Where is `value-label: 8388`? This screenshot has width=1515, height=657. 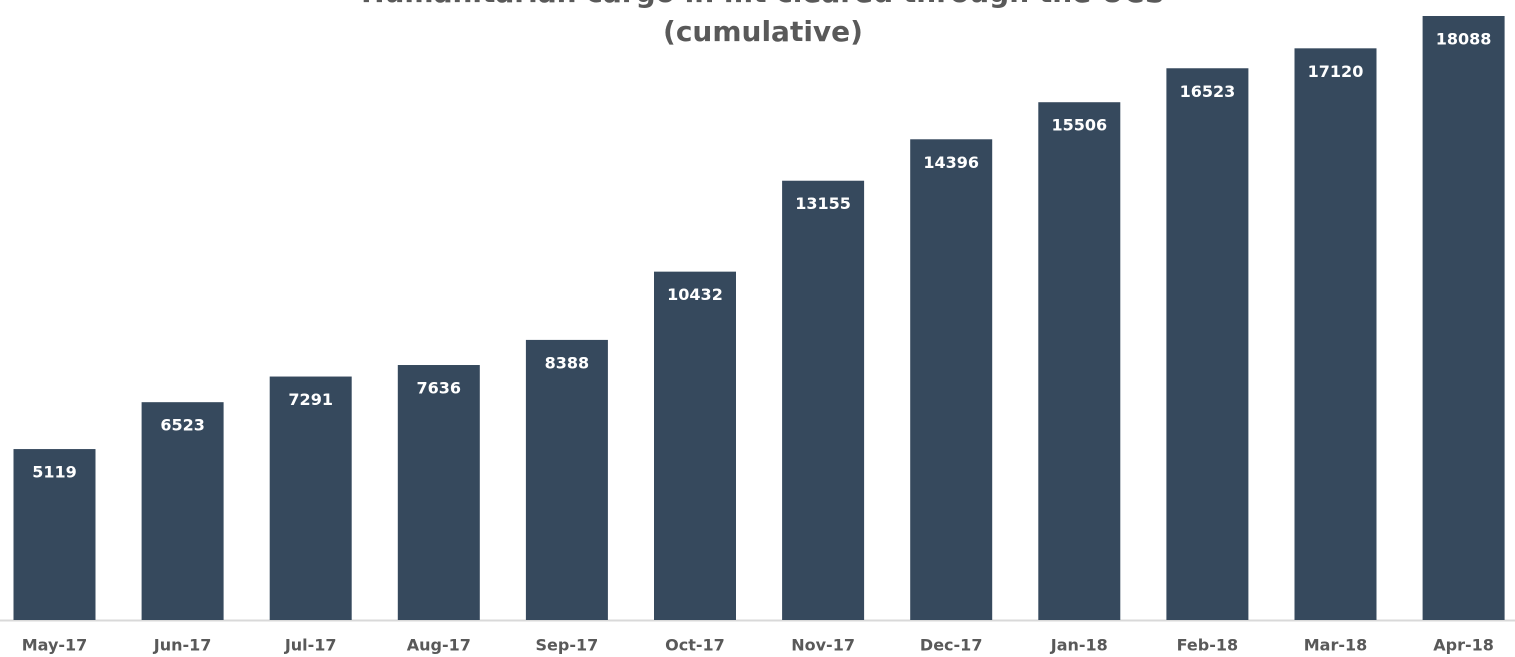 value-label: 8388 is located at coordinates (567, 362).